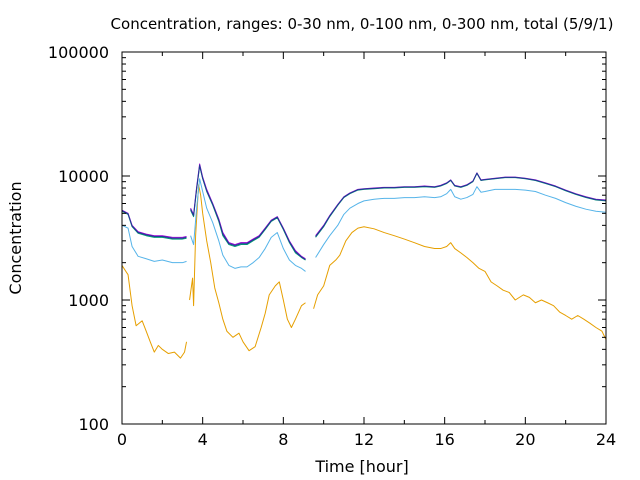 This screenshot has height=480, width=640. I want to click on y-tick-label: 1000, so click(88, 300).